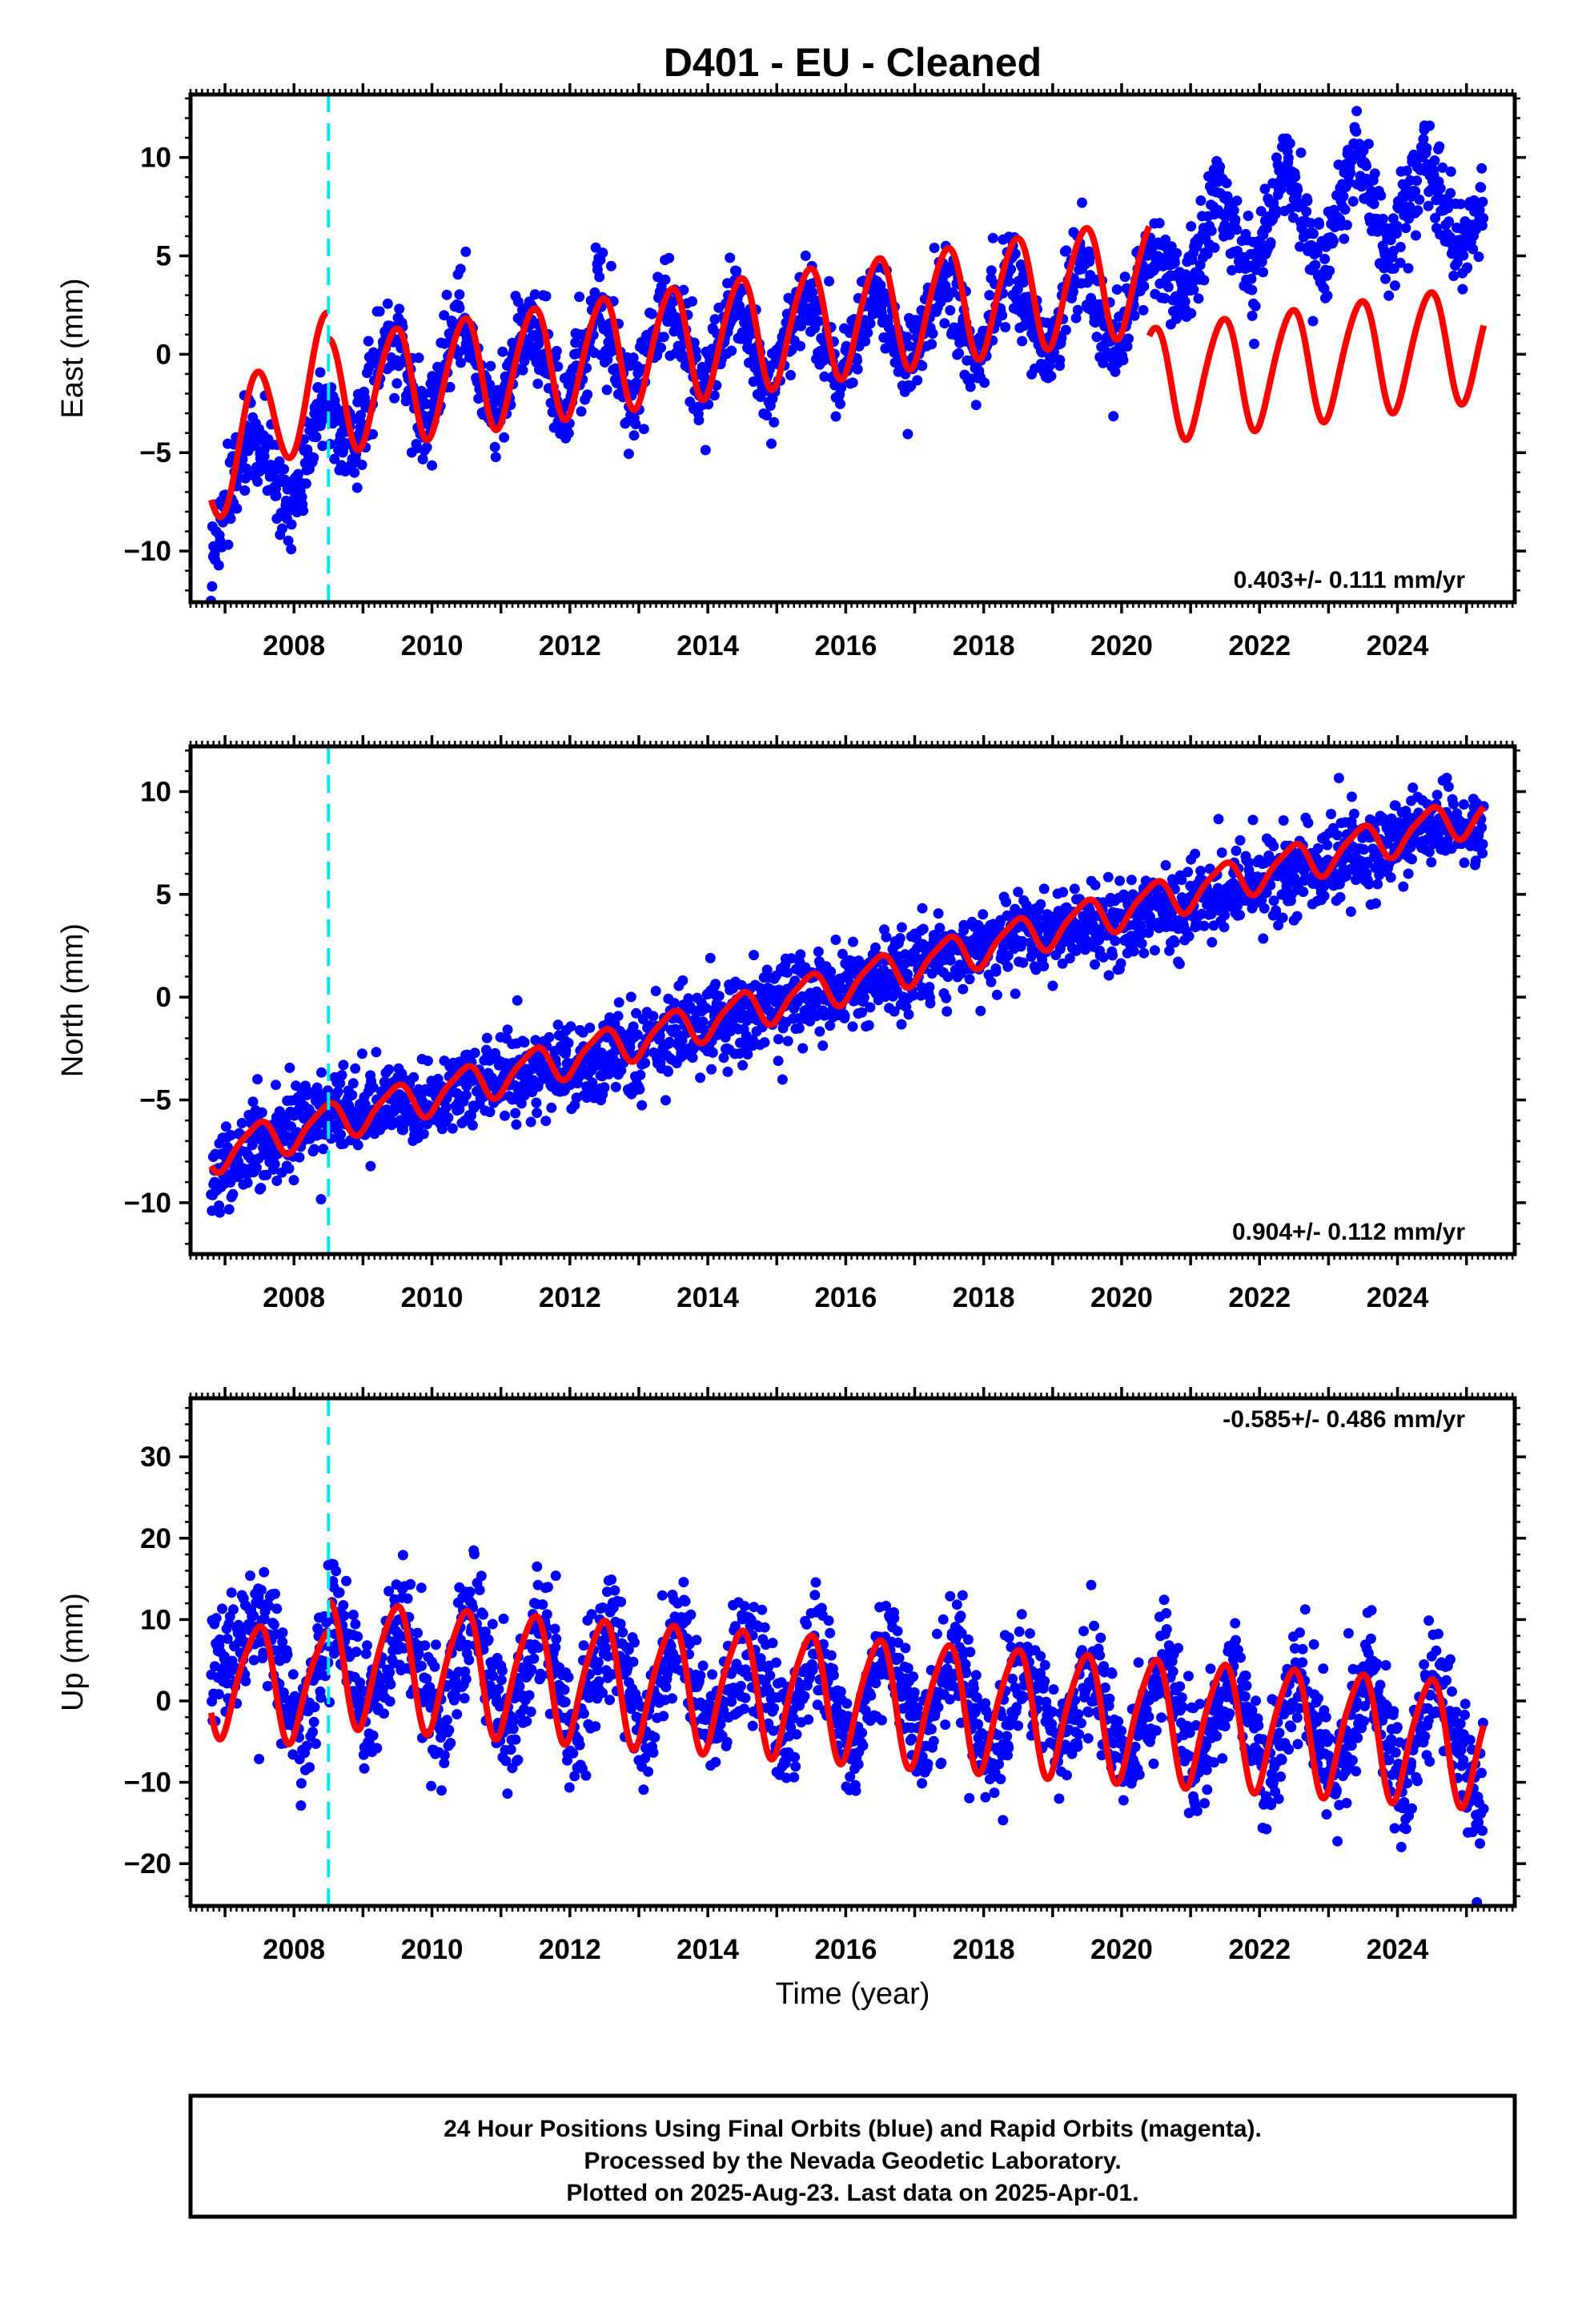  What do you see at coordinates (164, 256) in the screenshot?
I see `east-ytick-label: 5` at bounding box center [164, 256].